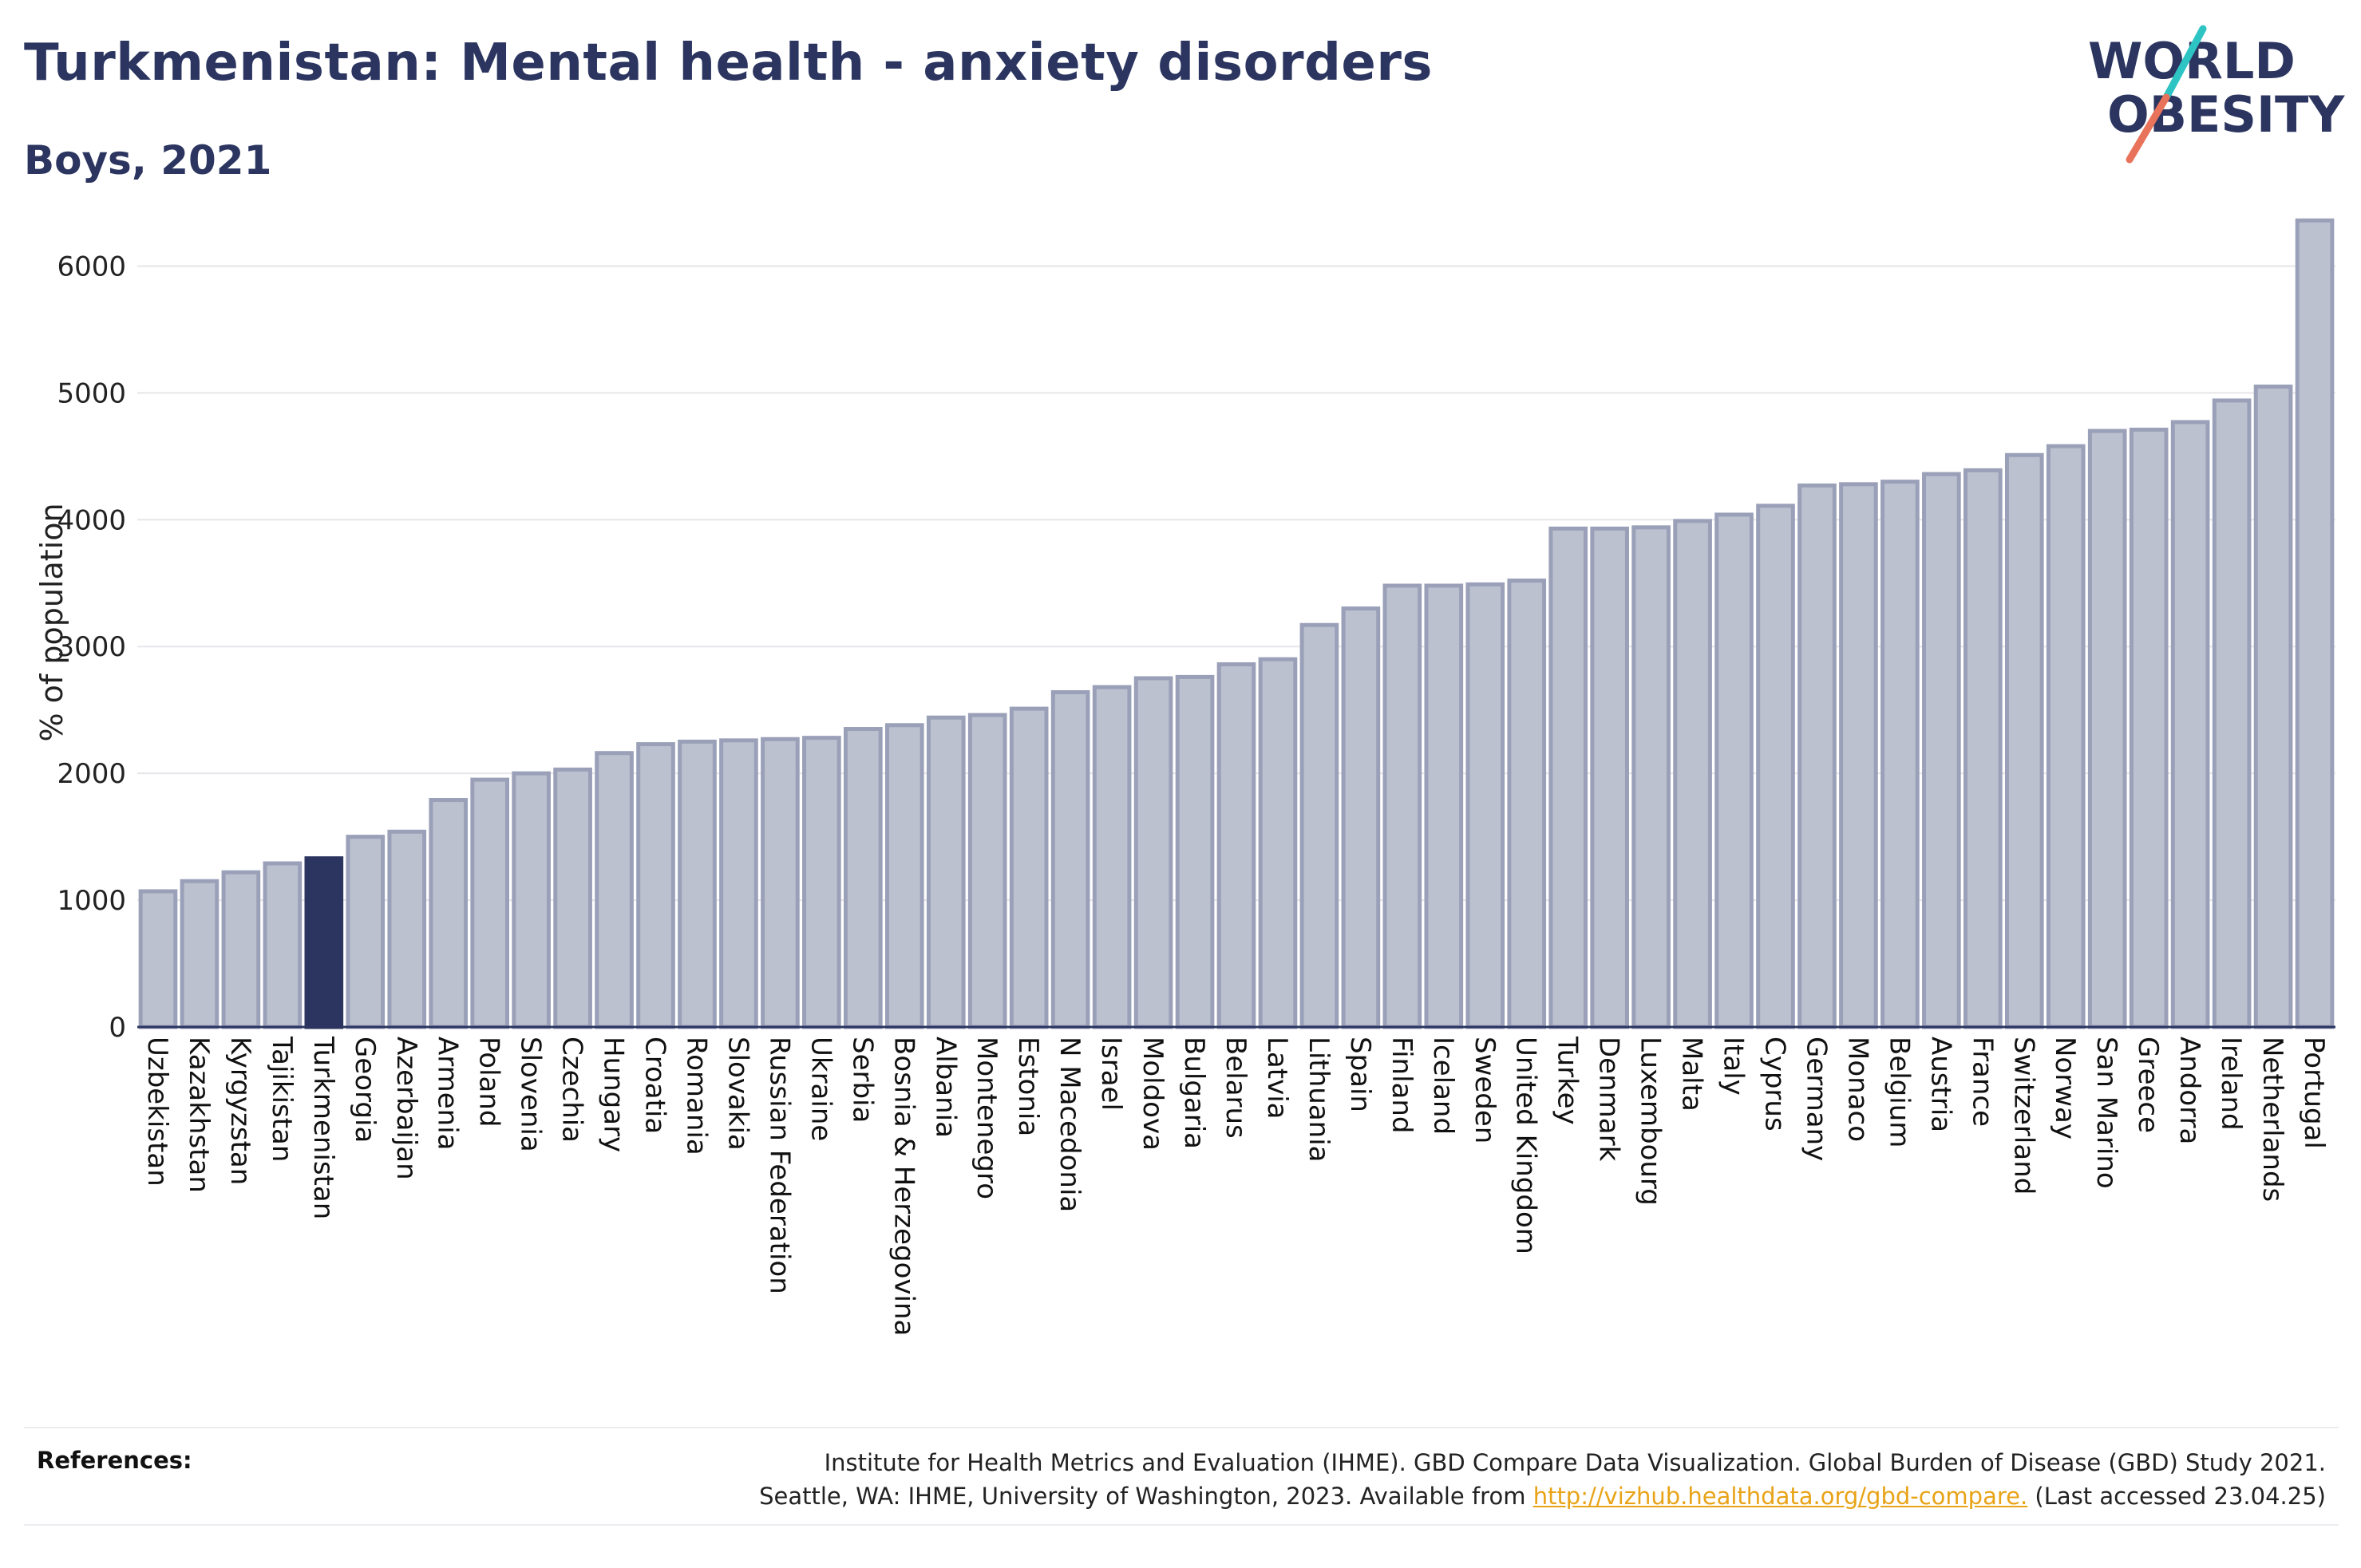 Image resolution: width=2361 pixels, height=1568 pixels. What do you see at coordinates (407, 929) in the screenshot?
I see `bar-azerbaijan` at bounding box center [407, 929].